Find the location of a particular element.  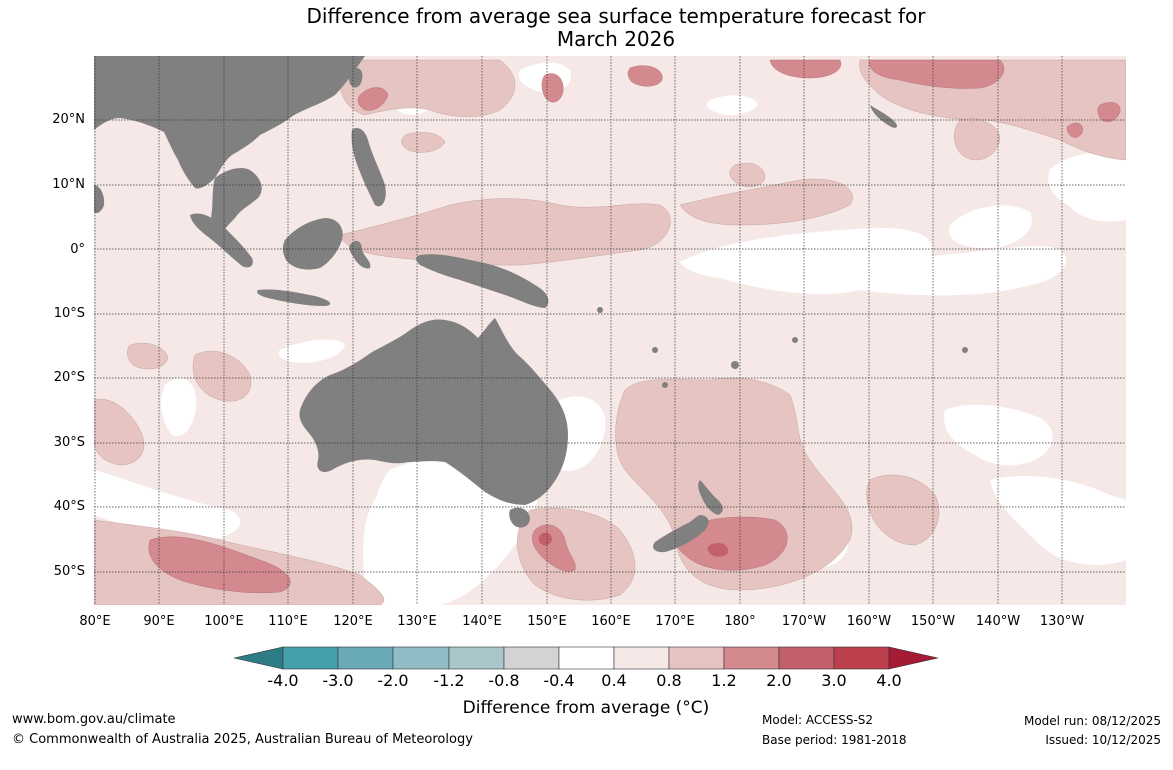

warm3-tasman is located at coordinates (545, 539).